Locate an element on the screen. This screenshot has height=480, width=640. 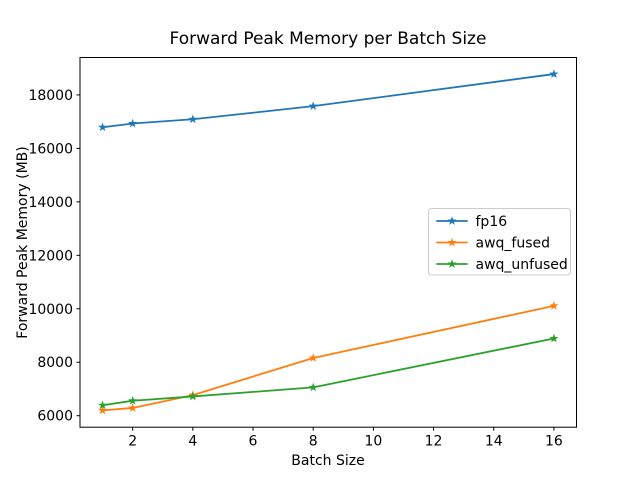
legend: fp16 awq_fused awq_unfused is located at coordinates (499, 242).